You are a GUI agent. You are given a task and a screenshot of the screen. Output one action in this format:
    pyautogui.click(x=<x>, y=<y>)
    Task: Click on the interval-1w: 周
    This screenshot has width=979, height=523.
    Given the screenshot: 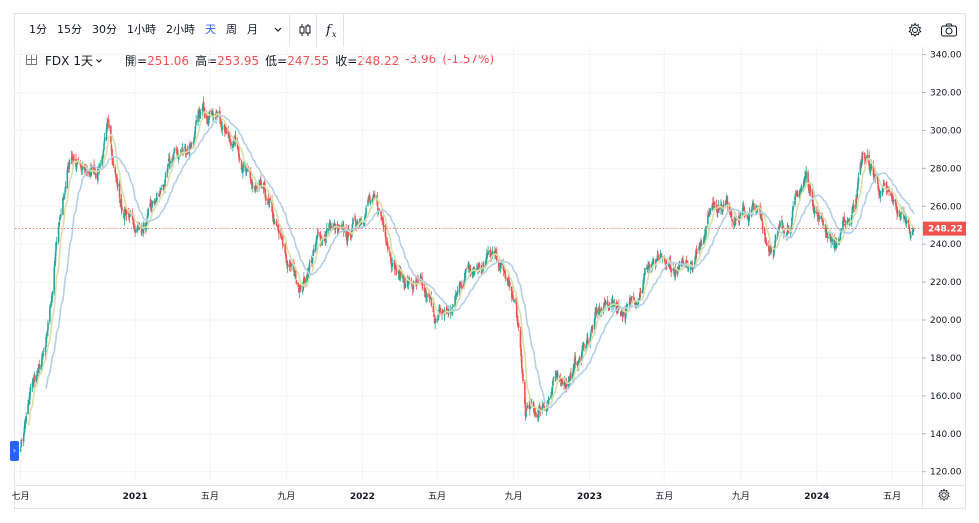 What is the action you would take?
    pyautogui.click(x=231, y=29)
    